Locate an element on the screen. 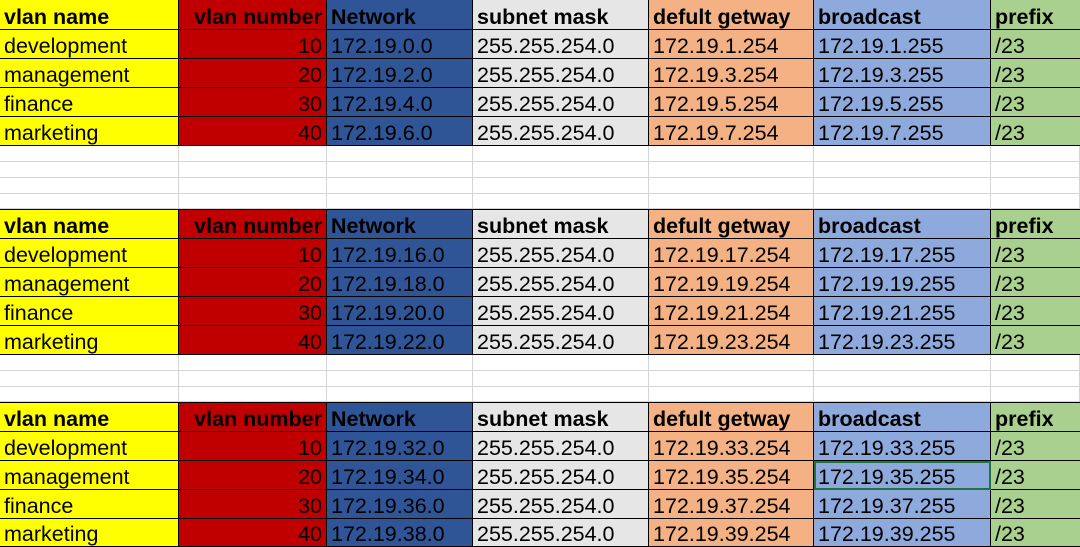 The height and width of the screenshot is (547, 1080). cell-broadcast: 172.19.3.255 is located at coordinates (902, 73).